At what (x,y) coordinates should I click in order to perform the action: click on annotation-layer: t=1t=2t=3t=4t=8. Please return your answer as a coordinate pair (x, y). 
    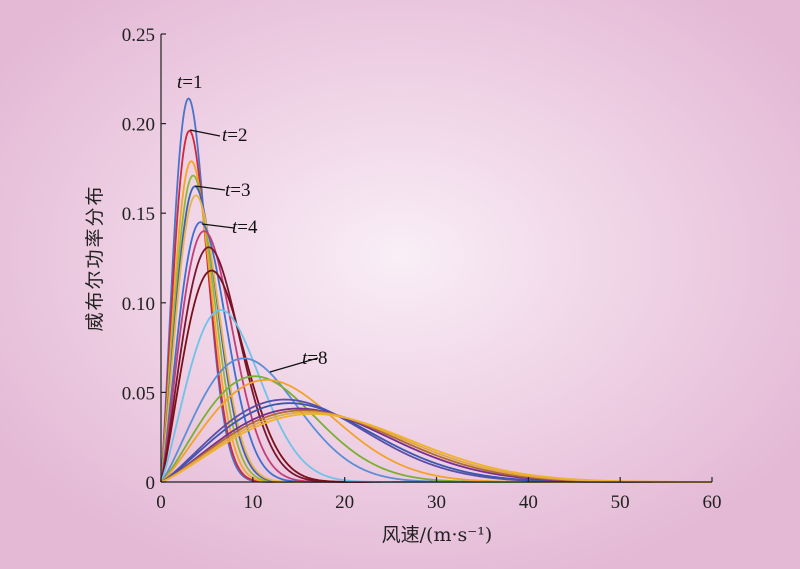
    Looking at the image, I should click on (252, 222).